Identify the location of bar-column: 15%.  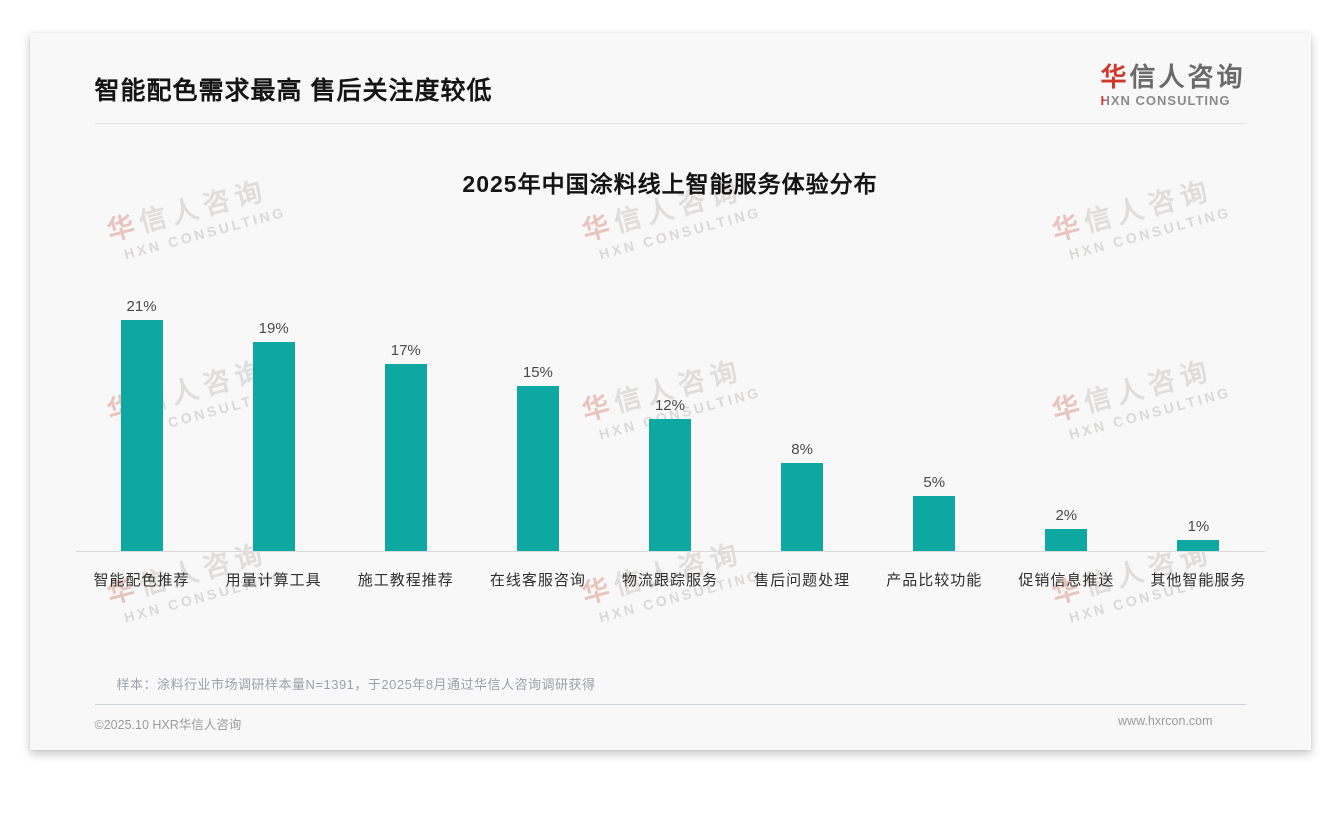
(538, 457).